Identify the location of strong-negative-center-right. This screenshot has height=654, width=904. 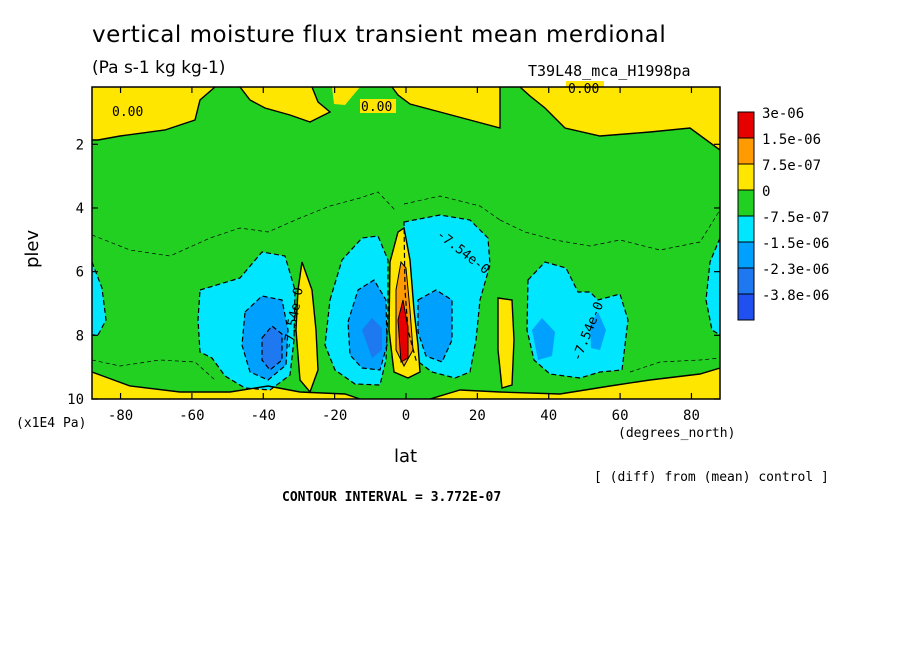
(435, 326).